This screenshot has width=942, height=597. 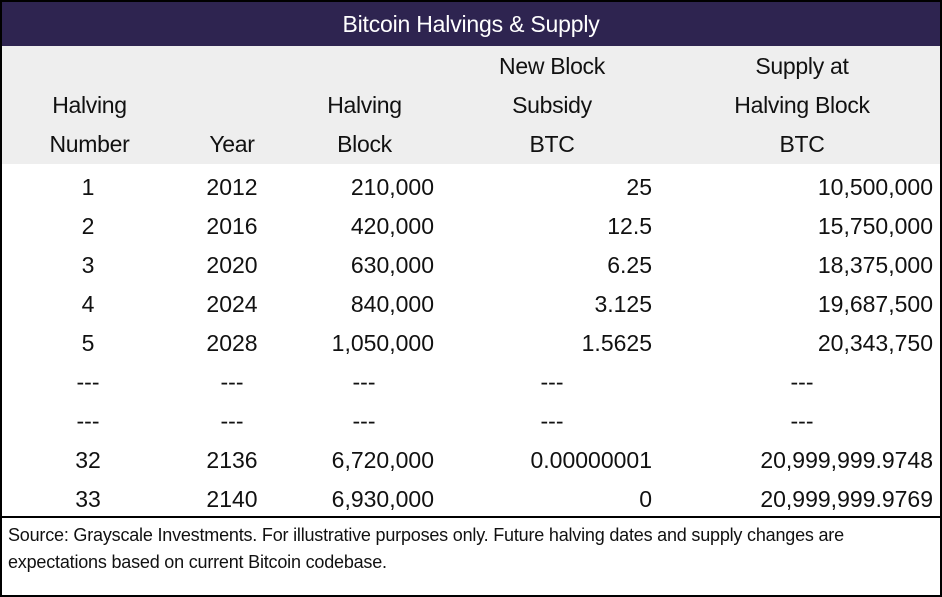 I want to click on cell-supply: 15,750,000, so click(x=875, y=226).